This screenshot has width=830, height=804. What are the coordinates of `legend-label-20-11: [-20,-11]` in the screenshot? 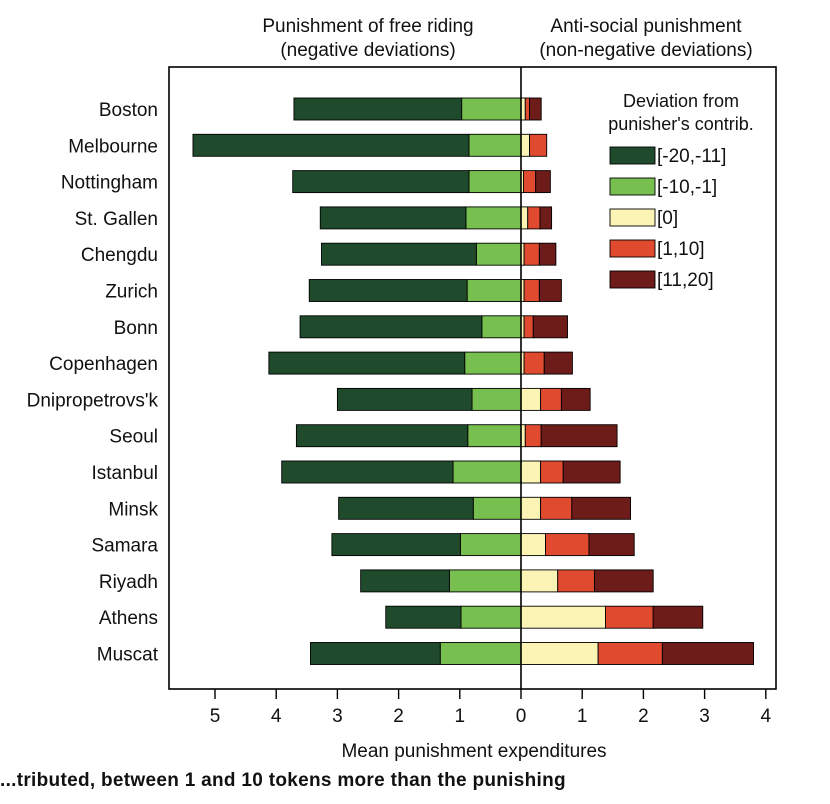 It's located at (691, 156).